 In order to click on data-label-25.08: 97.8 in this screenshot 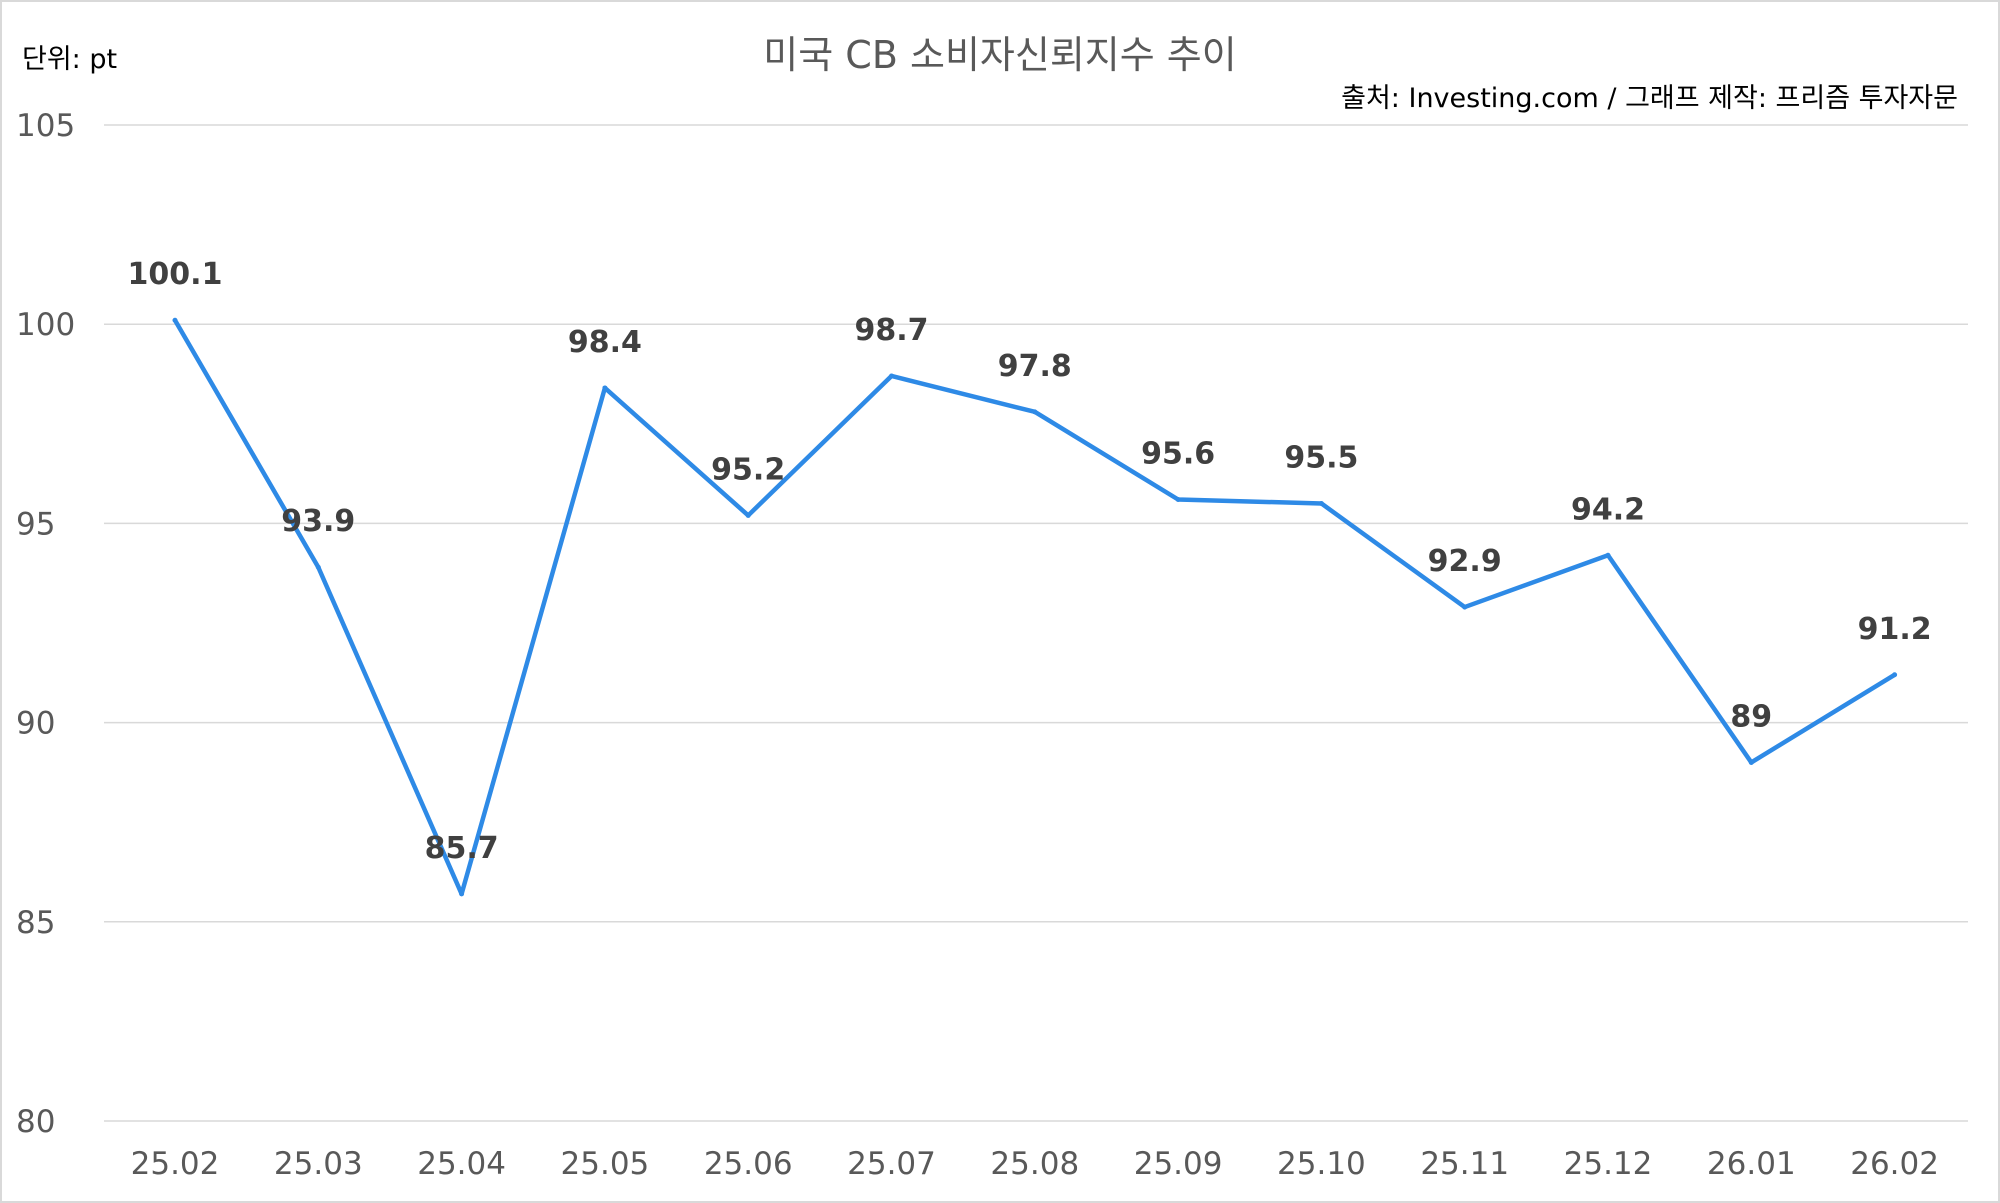, I will do `click(1035, 366)`.